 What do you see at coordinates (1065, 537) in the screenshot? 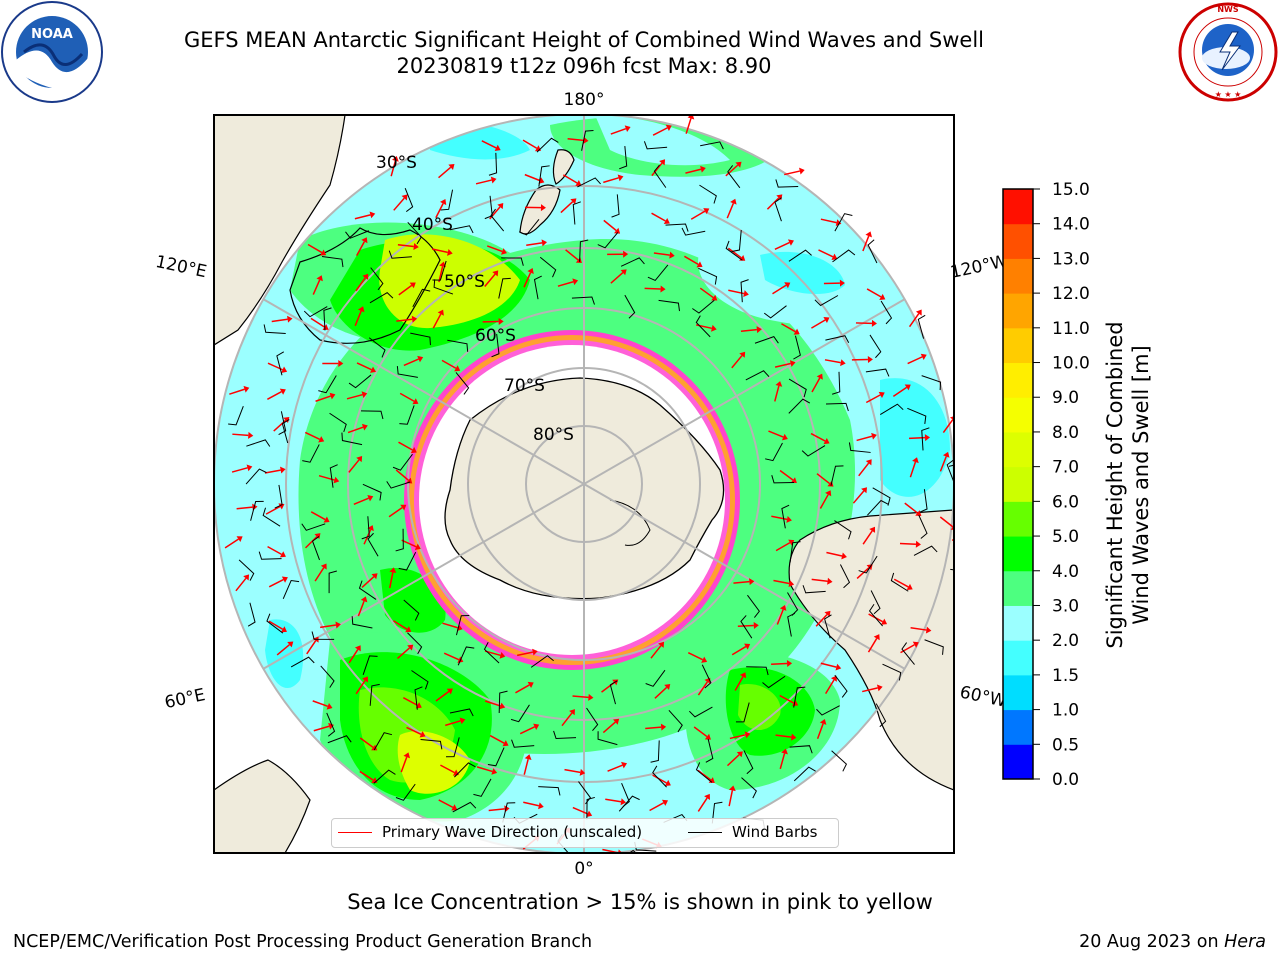
I see `colorbar-tick-label: 5.0` at bounding box center [1065, 537].